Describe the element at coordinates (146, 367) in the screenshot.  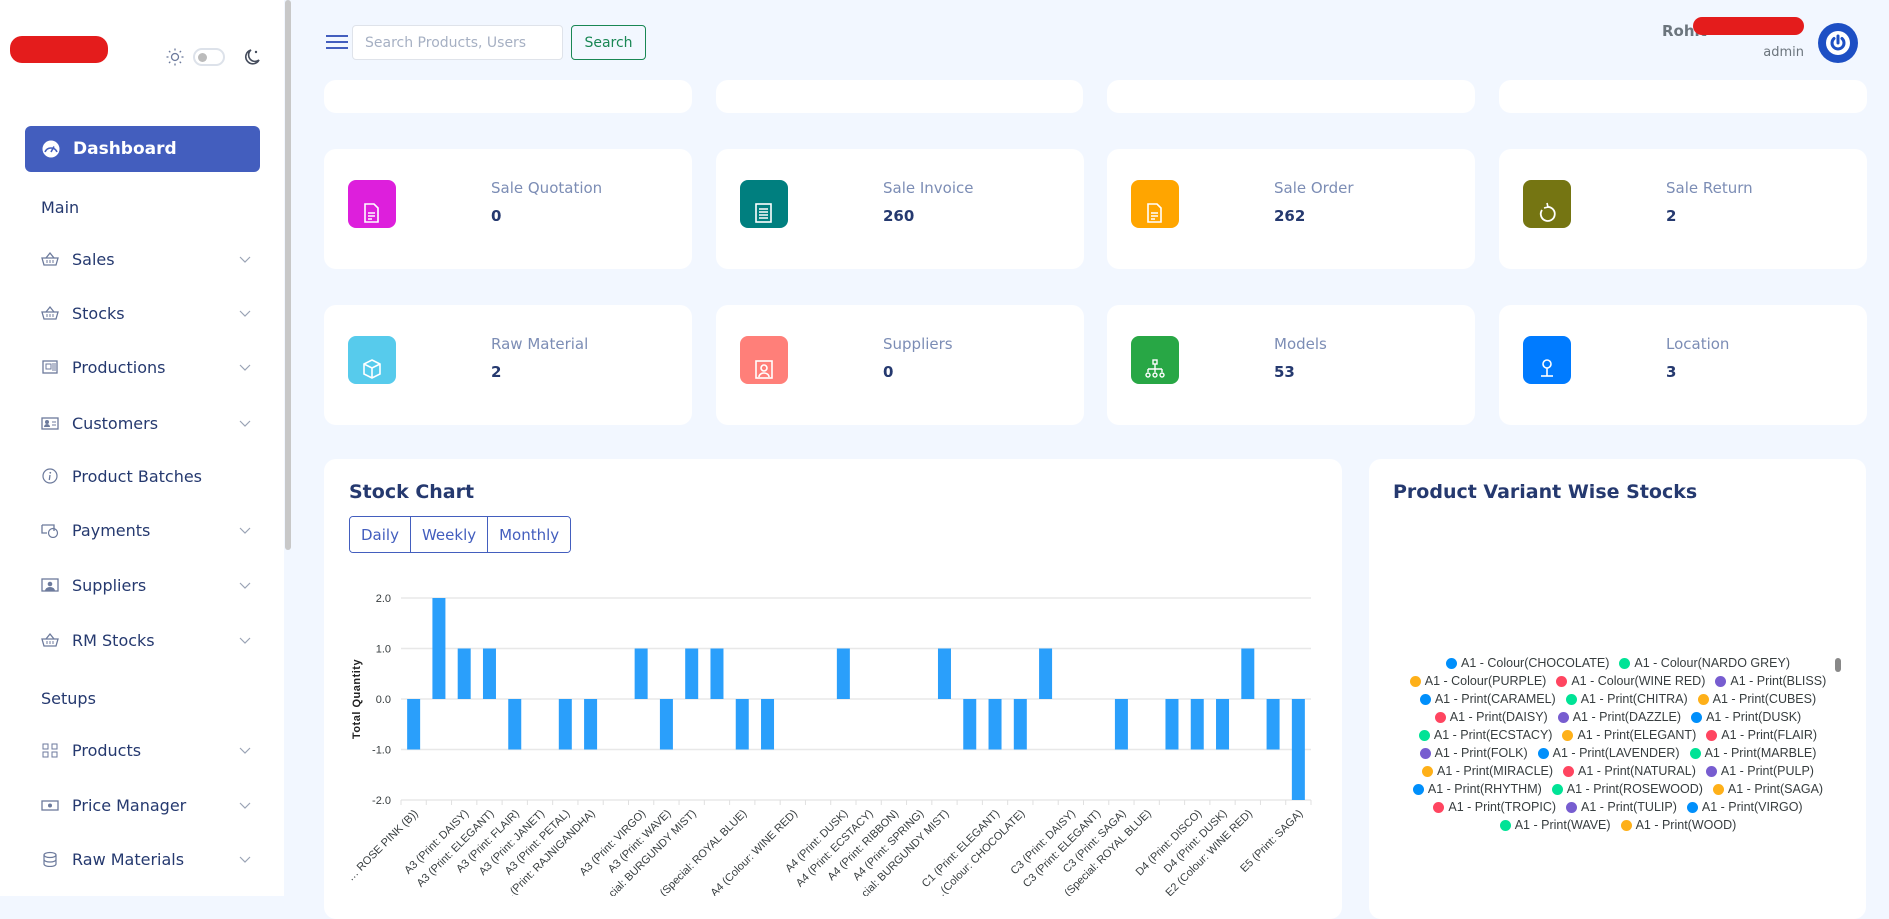
I see `sidebar-item-productions: Productions` at that location.